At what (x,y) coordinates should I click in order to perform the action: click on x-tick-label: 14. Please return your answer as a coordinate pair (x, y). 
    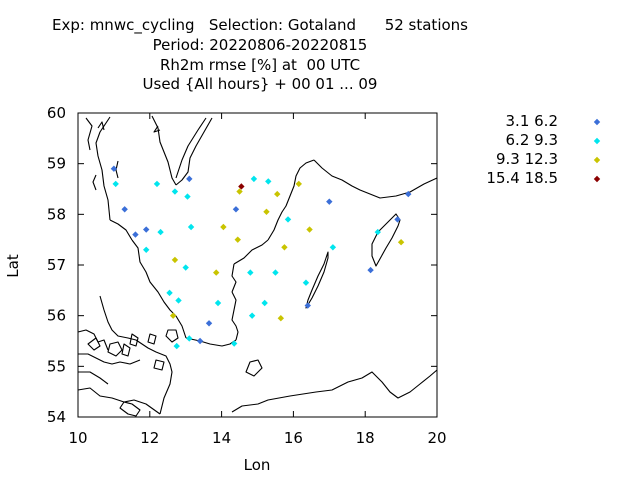
    Looking at the image, I should click on (221, 438).